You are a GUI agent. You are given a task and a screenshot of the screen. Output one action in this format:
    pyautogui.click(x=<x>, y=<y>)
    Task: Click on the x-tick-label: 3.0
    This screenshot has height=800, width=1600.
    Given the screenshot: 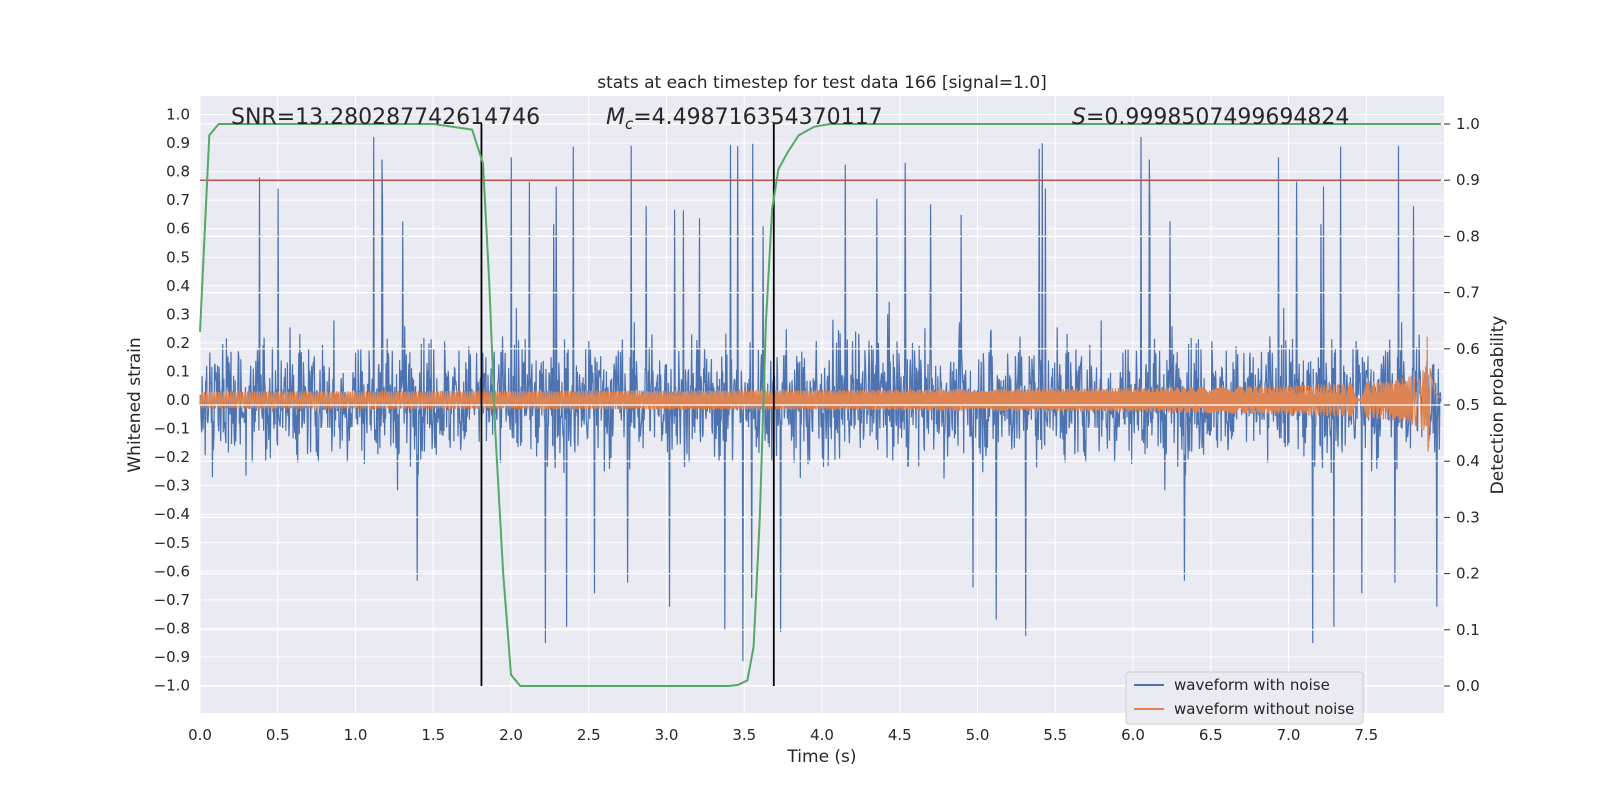 What is the action you would take?
    pyautogui.click(x=667, y=735)
    